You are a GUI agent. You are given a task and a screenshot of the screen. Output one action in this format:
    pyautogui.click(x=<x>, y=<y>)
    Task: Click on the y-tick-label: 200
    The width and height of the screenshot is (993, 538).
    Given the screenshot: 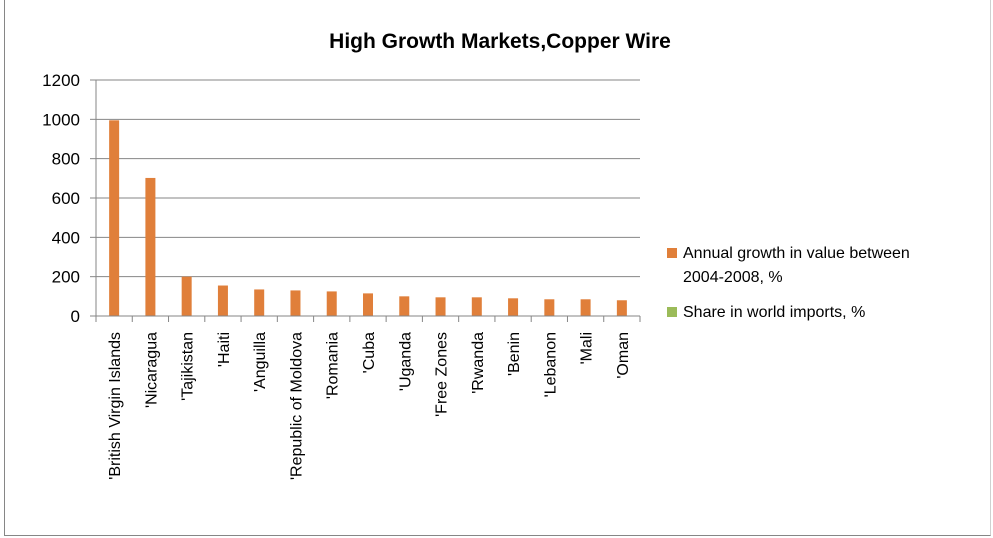 What is the action you would take?
    pyautogui.click(x=66, y=277)
    